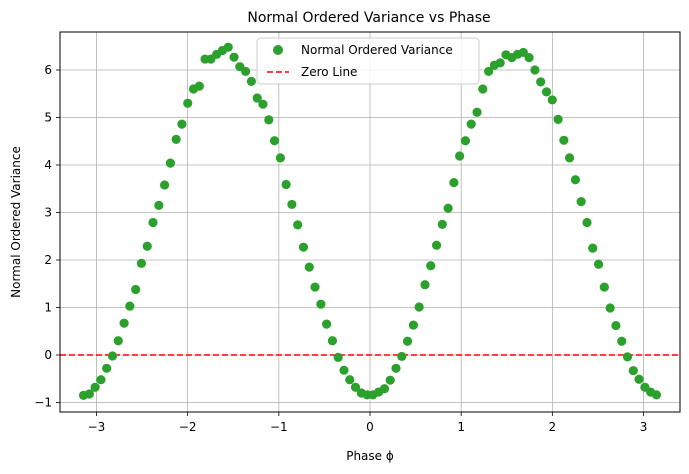  What do you see at coordinates (644, 427) in the screenshot?
I see `x-tick-label: 3` at bounding box center [644, 427].